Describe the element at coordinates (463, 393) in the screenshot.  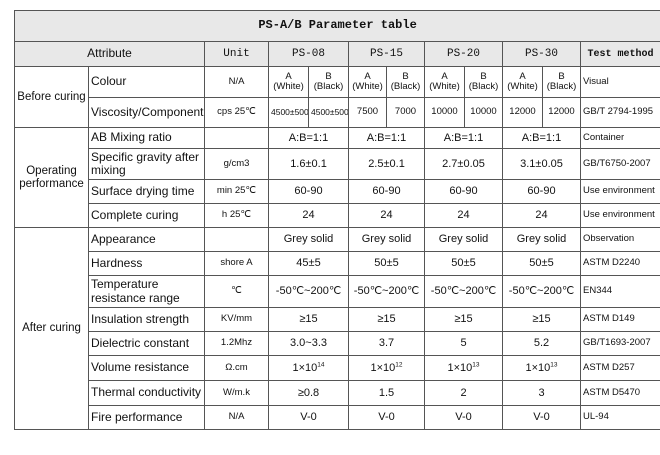
I see `value-cell: 2` at that location.